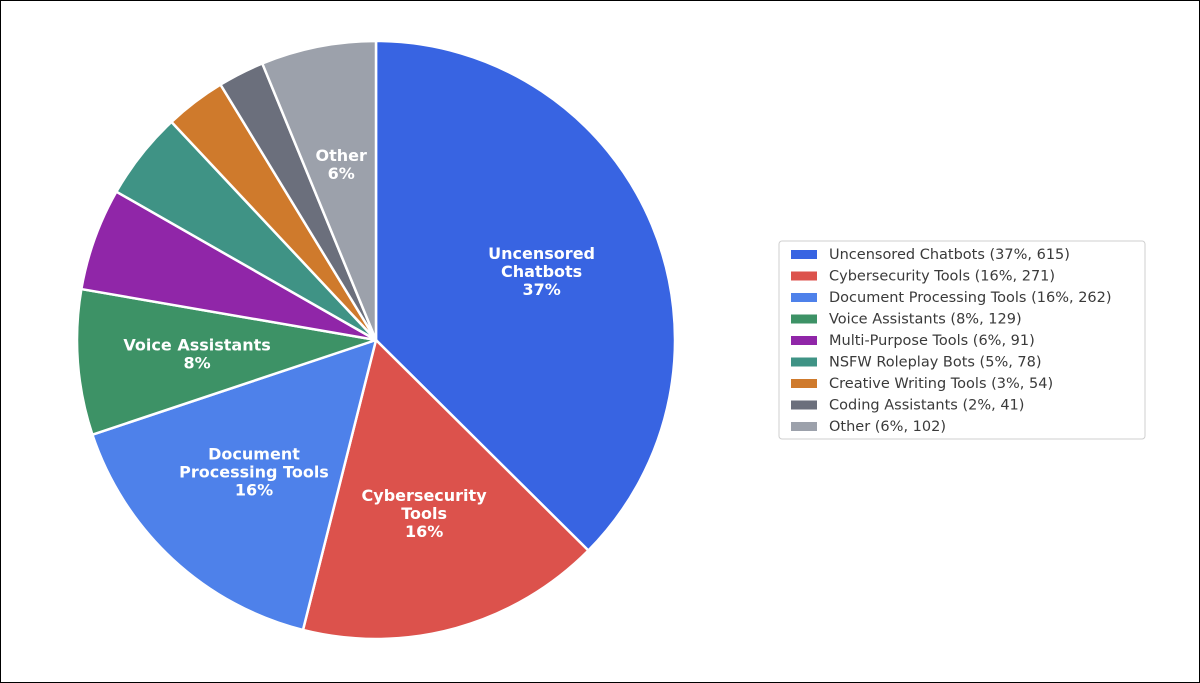 This screenshot has height=683, width=1200. What do you see at coordinates (804, 276) in the screenshot?
I see `legend-swatch-cybersecurity-tools` at bounding box center [804, 276].